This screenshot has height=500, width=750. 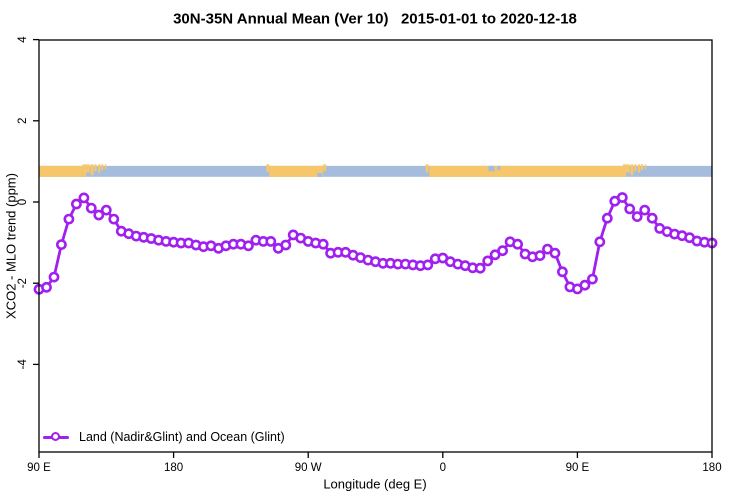 I want to click on y-tick-label: -4, so click(x=23, y=364).